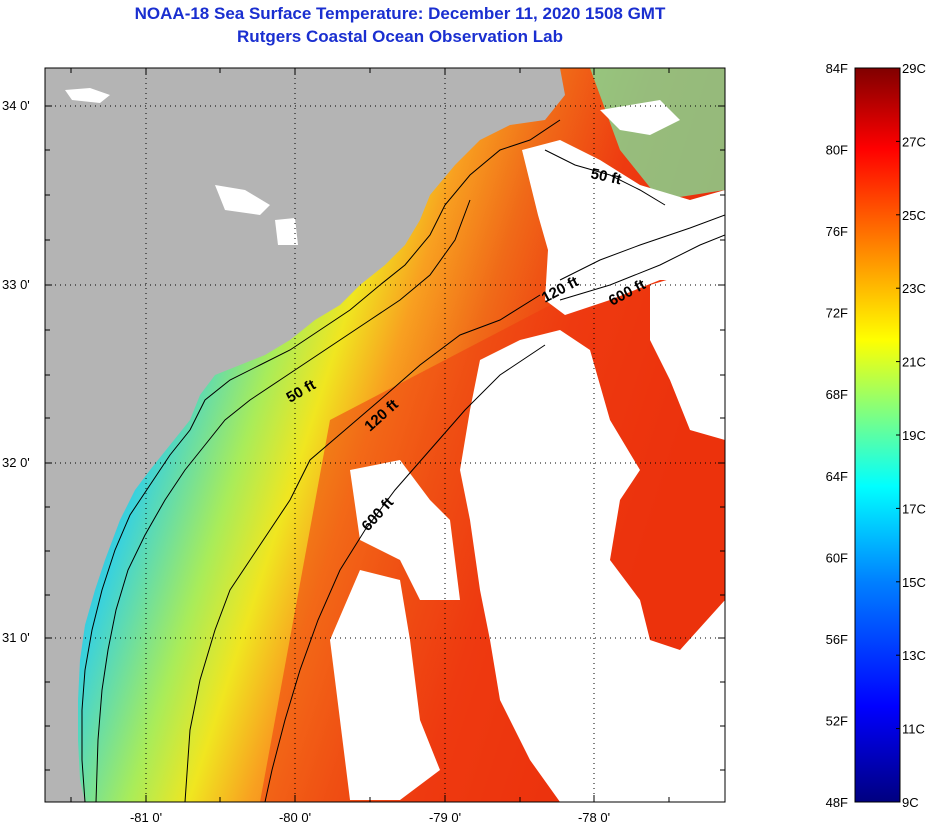 Image resolution: width=928 pixels, height=832 pixels. Describe the element at coordinates (837, 68) in the screenshot. I see `colorbar-label-fahrenheit: 84F` at that location.